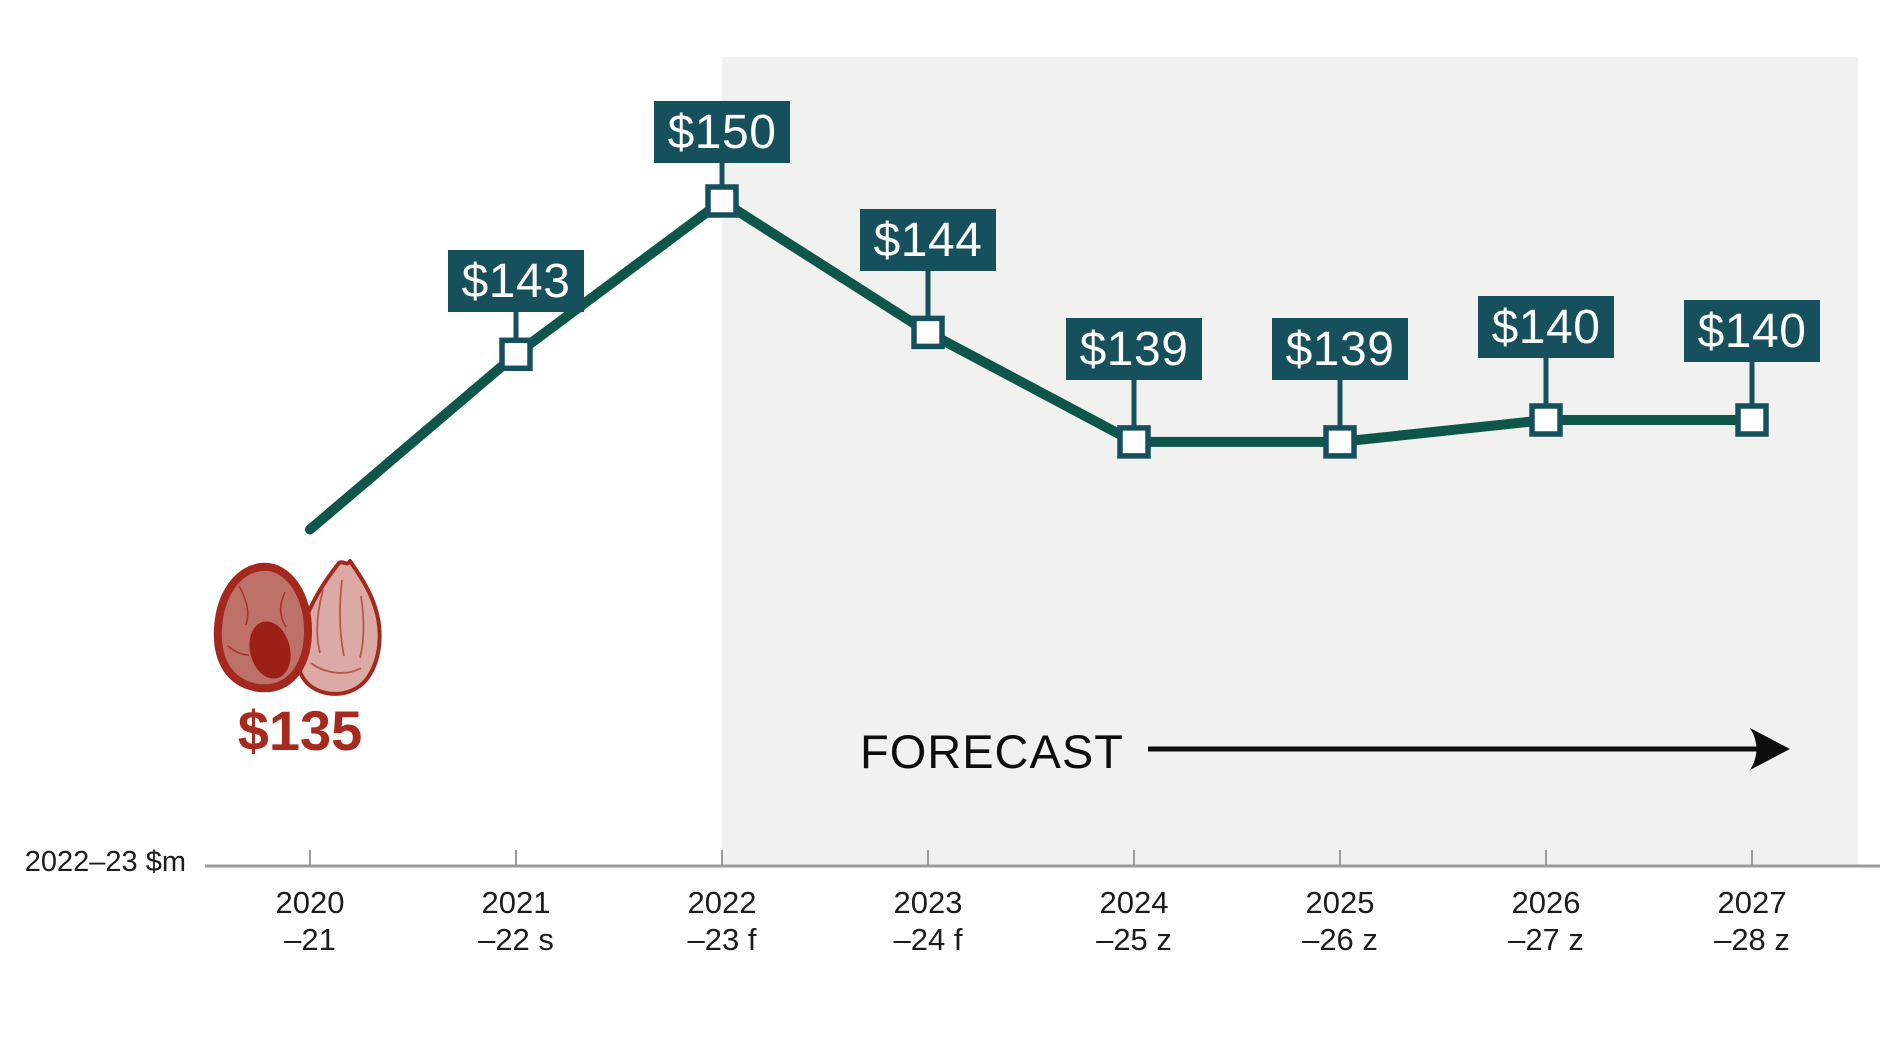 The width and height of the screenshot is (1899, 1052). Describe the element at coordinates (1770, 749) in the screenshot. I see `forecast-arrow-head` at that location.